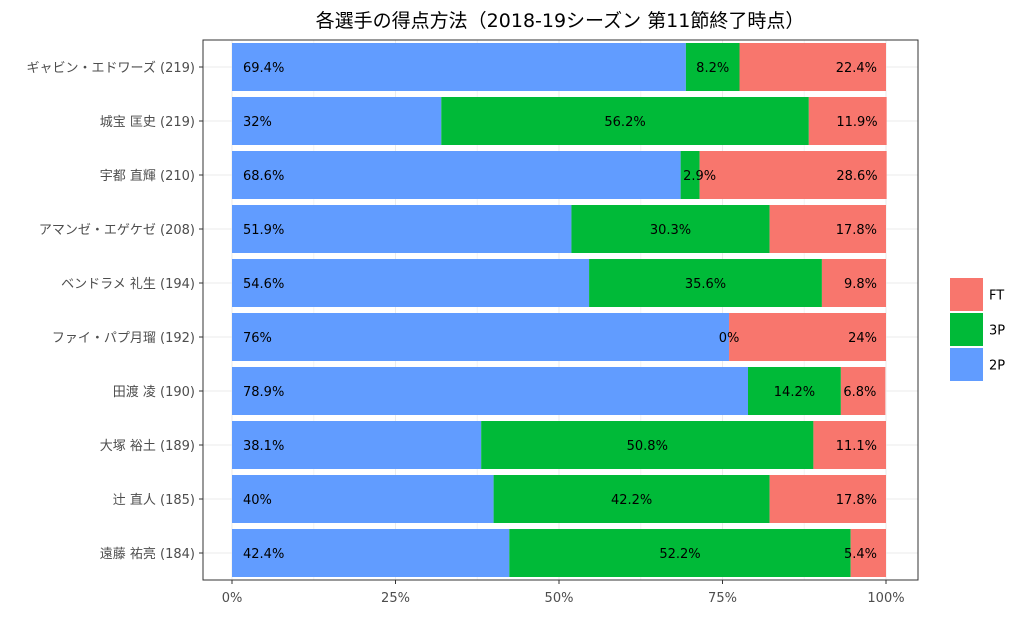 This screenshot has height=644, width=1024. Describe the element at coordinates (997, 331) in the screenshot. I see `legend-label-3p: 3P` at that location.